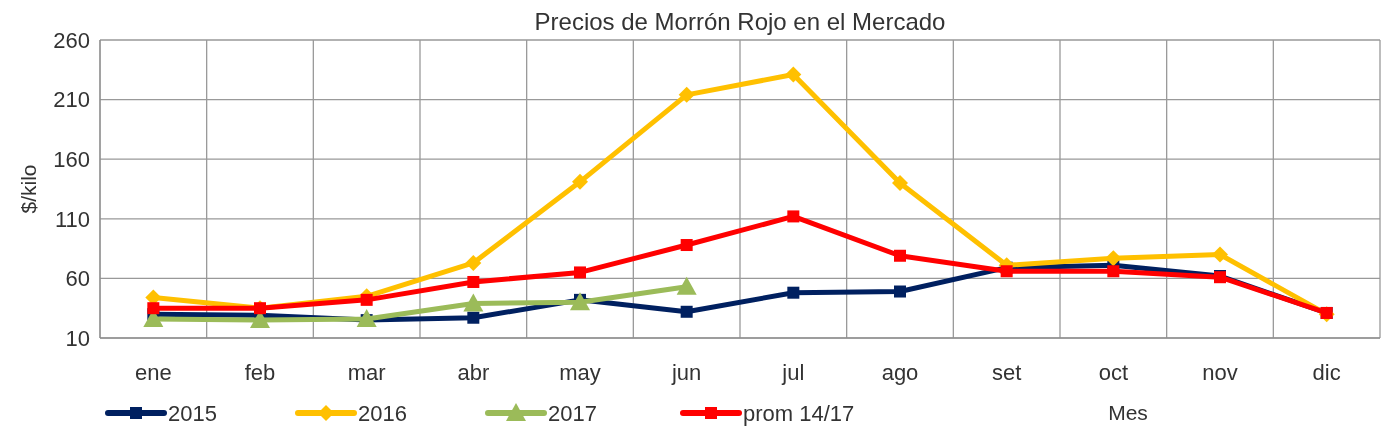 This screenshot has height=439, width=1397. What do you see at coordinates (72, 219) in the screenshot?
I see `y-tick-label: 110` at bounding box center [72, 219].